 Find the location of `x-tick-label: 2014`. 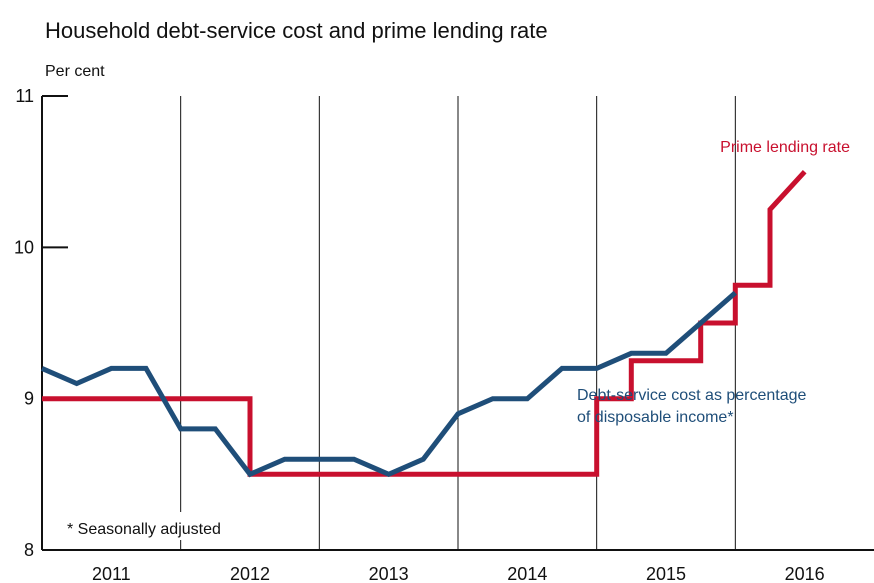

x-tick-label: 2014 is located at coordinates (527, 573).